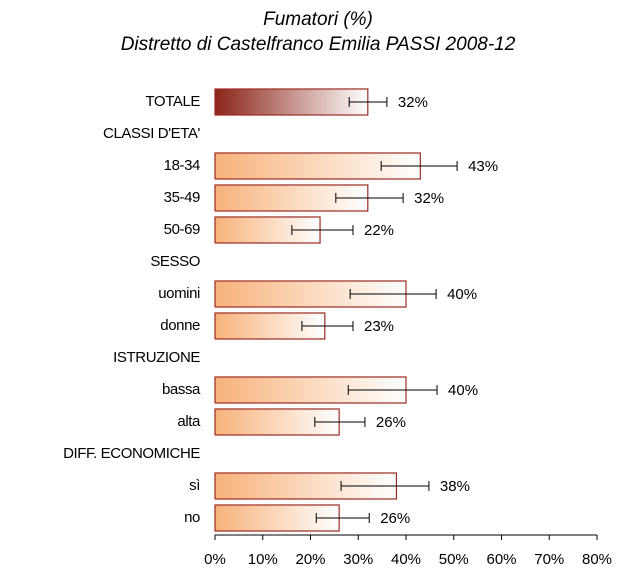  What do you see at coordinates (379, 326) in the screenshot?
I see `value-label: 23%` at bounding box center [379, 326].